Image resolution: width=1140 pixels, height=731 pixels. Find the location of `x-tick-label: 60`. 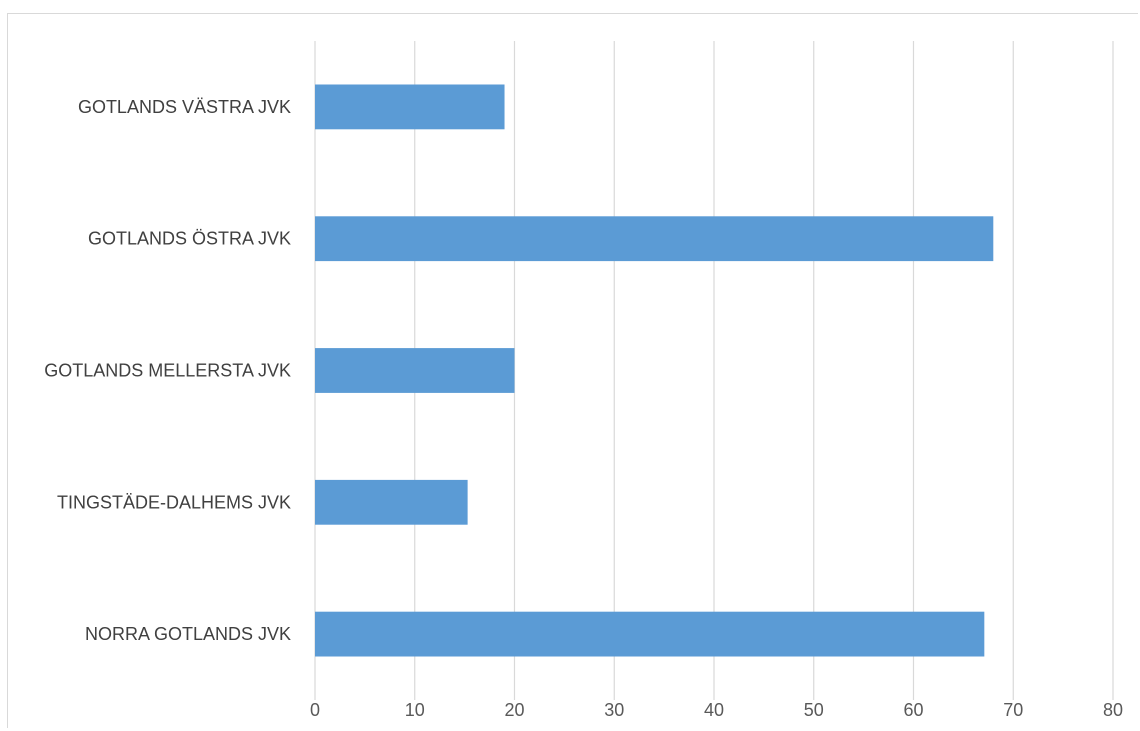

x-tick-label: 60 is located at coordinates (913, 710).